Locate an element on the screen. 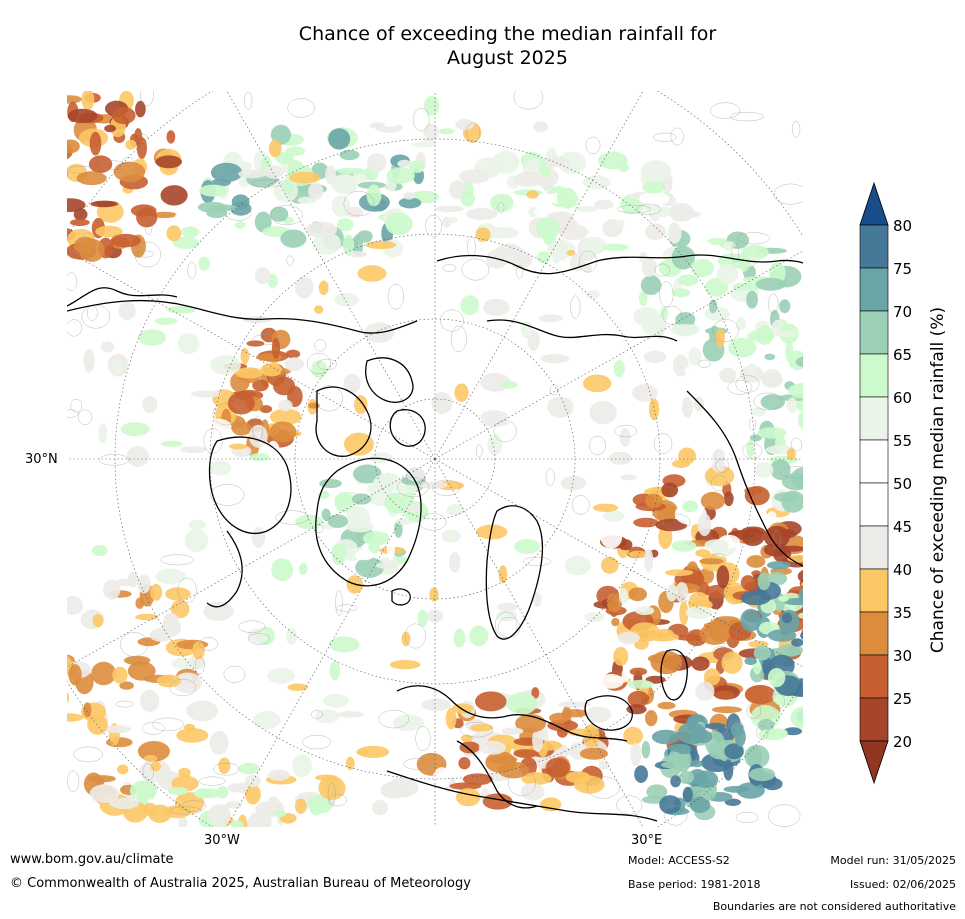  colorbar-tick-label: 45 is located at coordinates (902, 527).